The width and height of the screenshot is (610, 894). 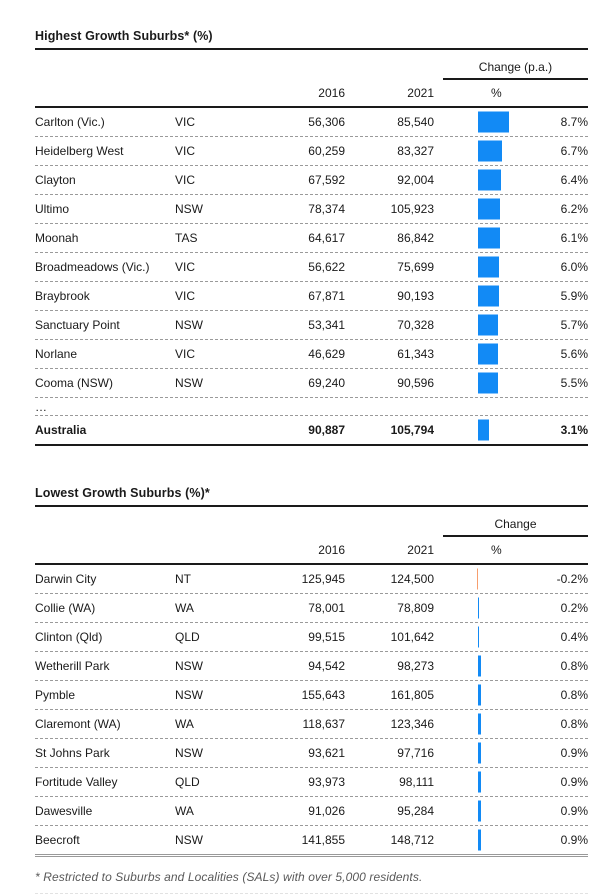 I want to click on value-2021: 86,842, so click(x=415, y=238).